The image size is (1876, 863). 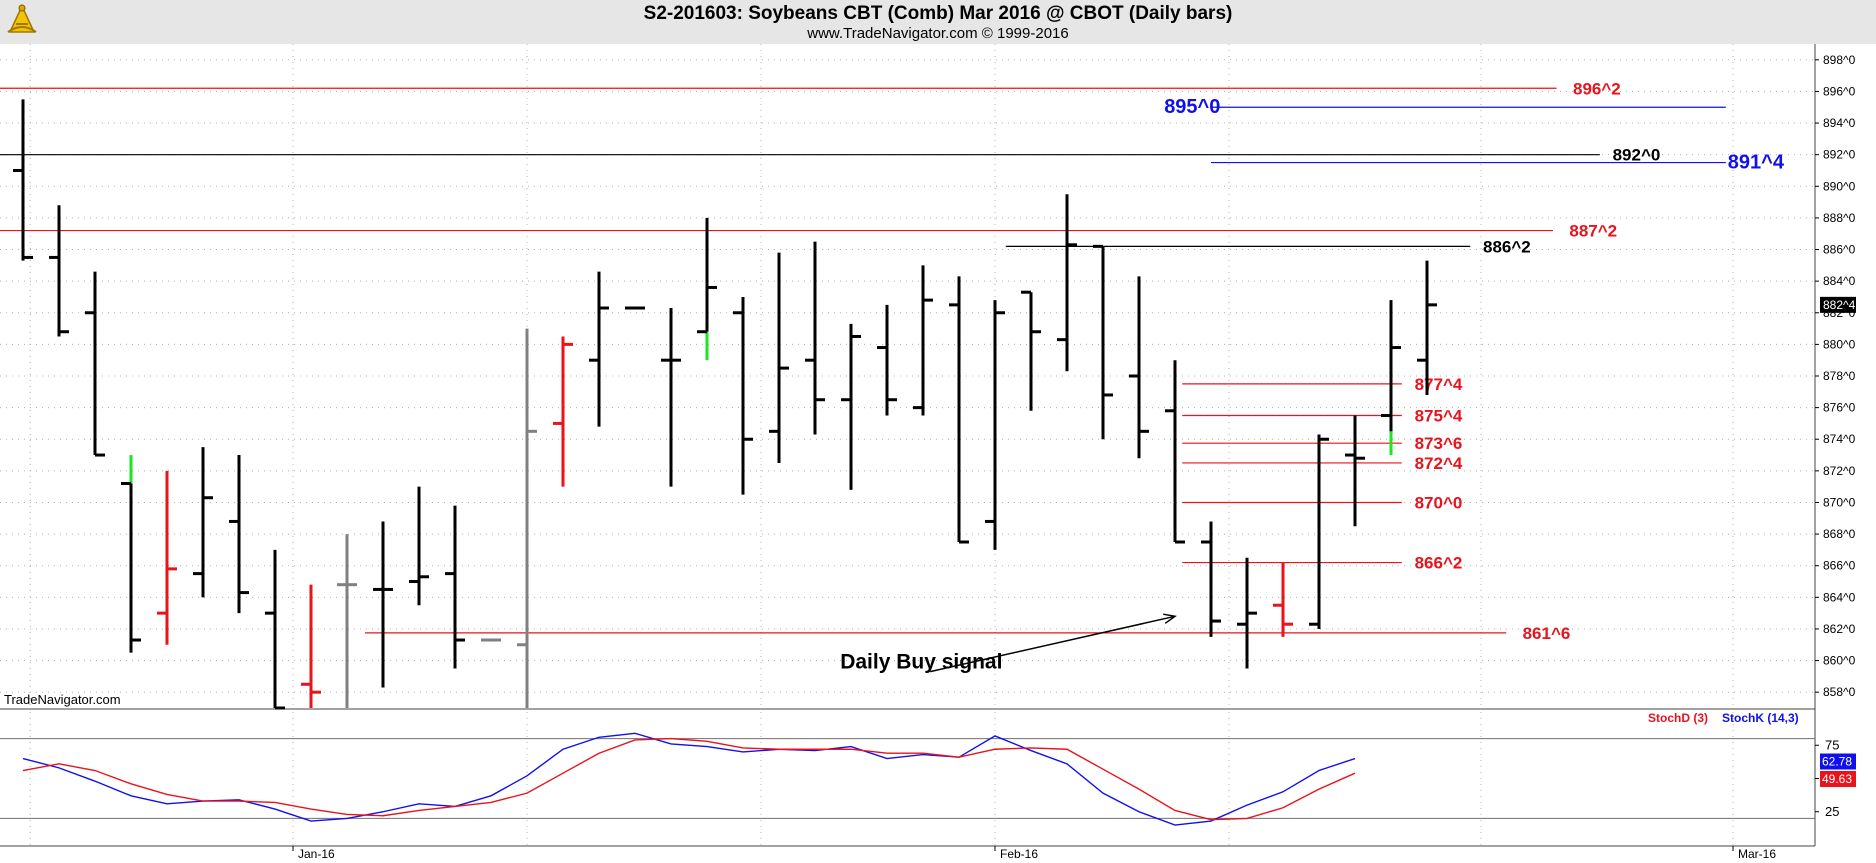 I want to click on price-axis-label: 890^0, so click(x=1839, y=186).